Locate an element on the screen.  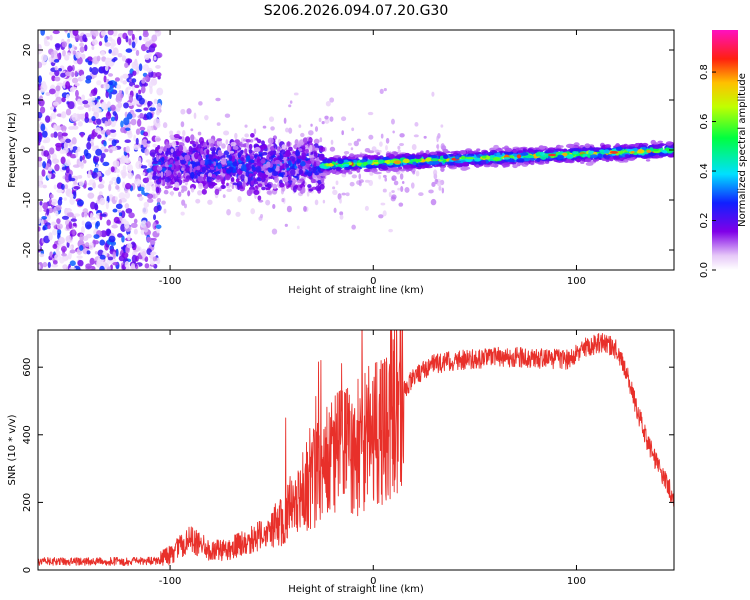
snr-xtick-label: -100 is located at coordinates (170, 581).